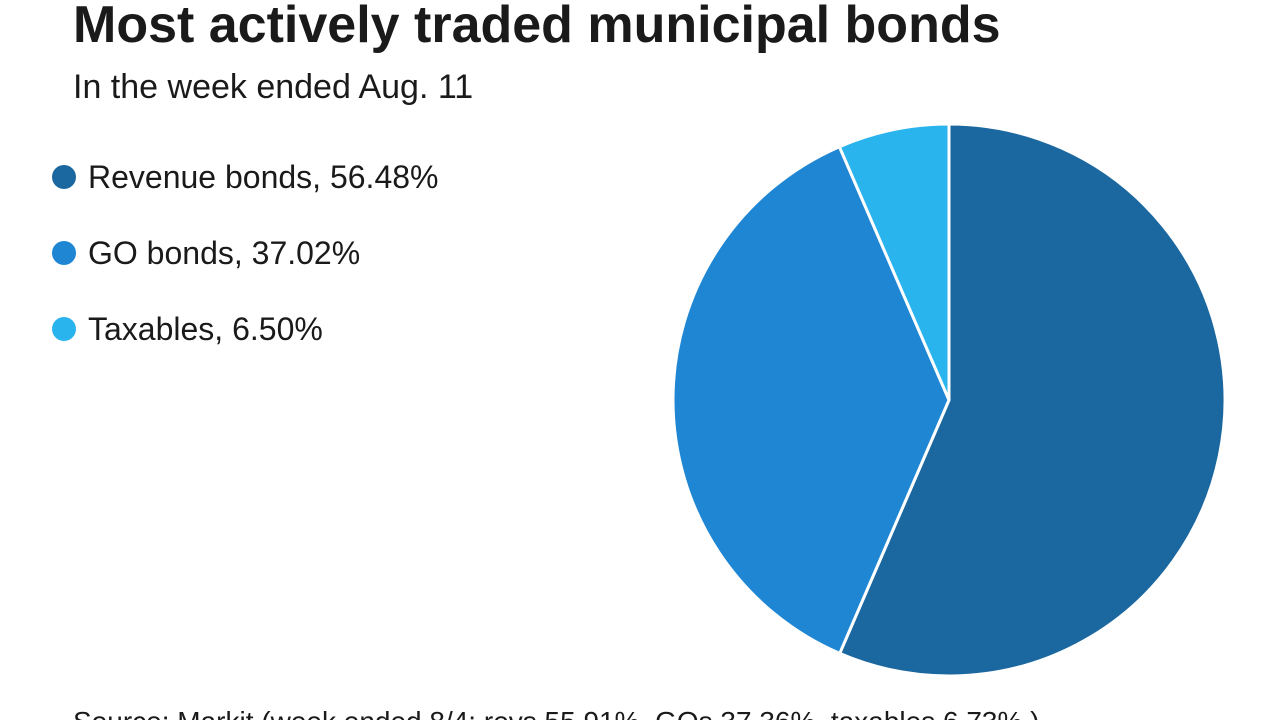  Describe the element at coordinates (537, 27) in the screenshot. I see `chart-title: Most actively traded municipal bonds` at that location.